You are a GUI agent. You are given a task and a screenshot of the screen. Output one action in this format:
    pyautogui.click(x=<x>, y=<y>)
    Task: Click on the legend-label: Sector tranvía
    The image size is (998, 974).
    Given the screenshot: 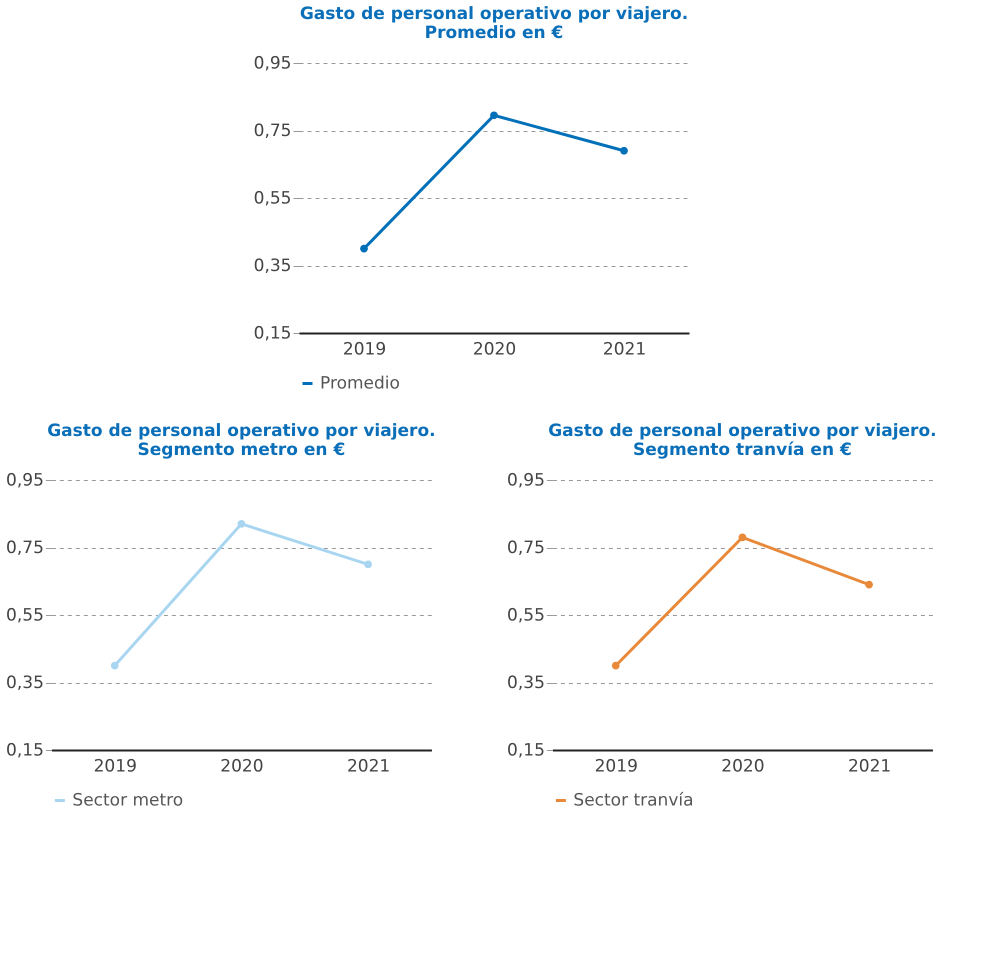 What is the action you would take?
    pyautogui.click(x=633, y=800)
    